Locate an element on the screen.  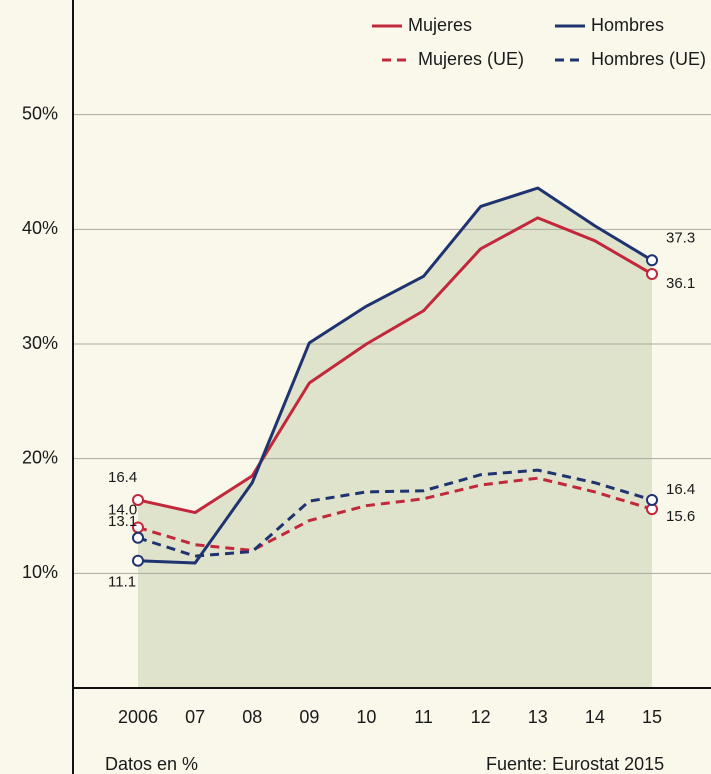
legend-label: Hombres is located at coordinates (627, 25).